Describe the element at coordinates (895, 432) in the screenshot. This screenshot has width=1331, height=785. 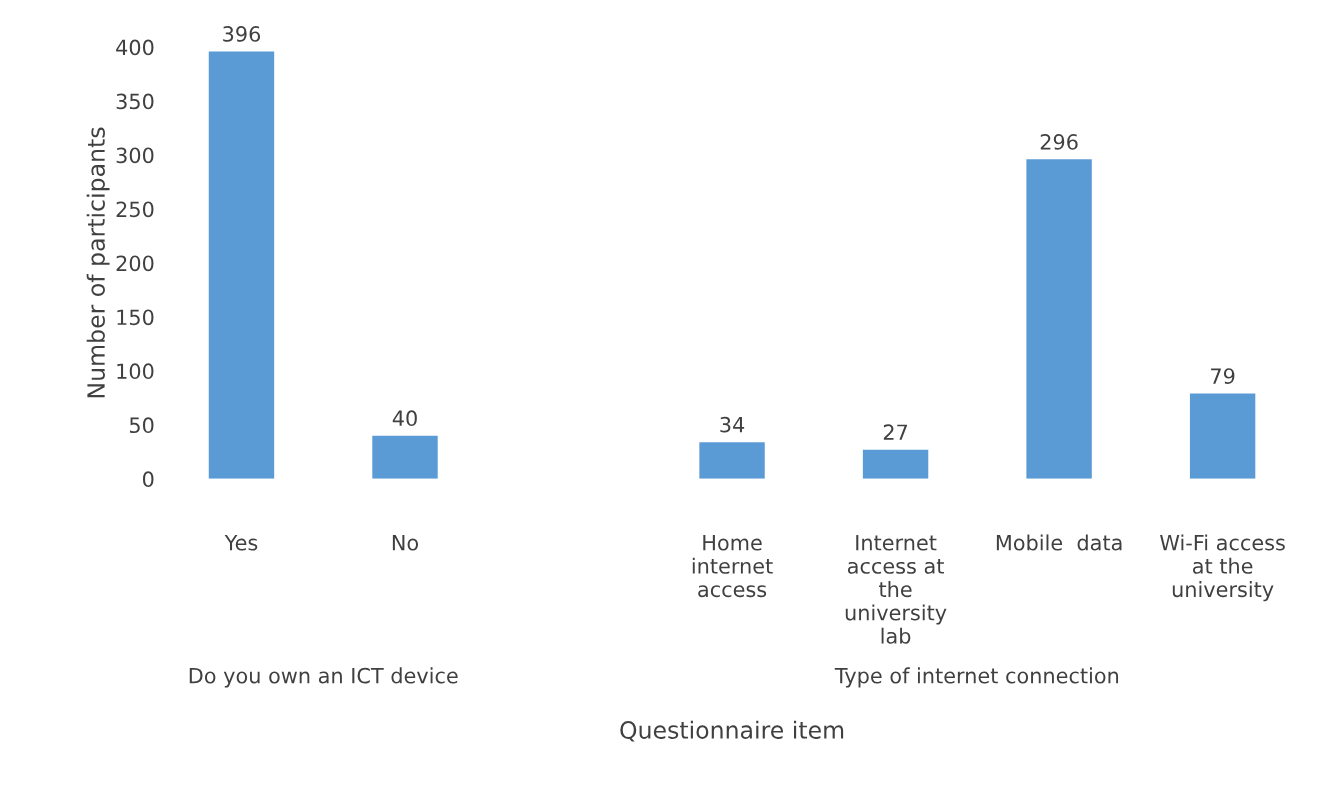
I see `data-label: 27` at that location.